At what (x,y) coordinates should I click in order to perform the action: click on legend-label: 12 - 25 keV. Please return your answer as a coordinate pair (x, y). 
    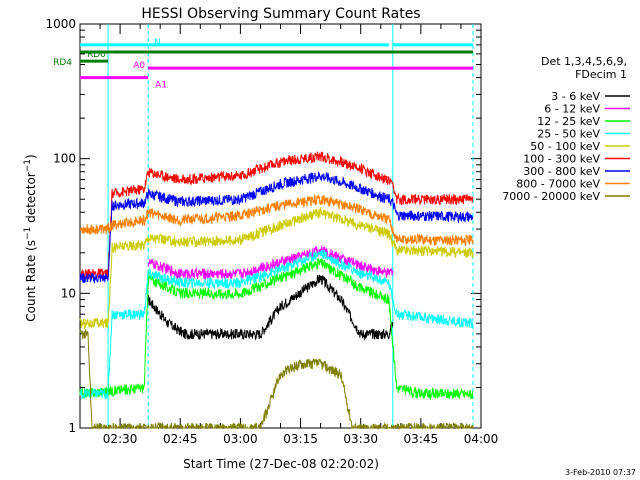
    Looking at the image, I should click on (568, 121).